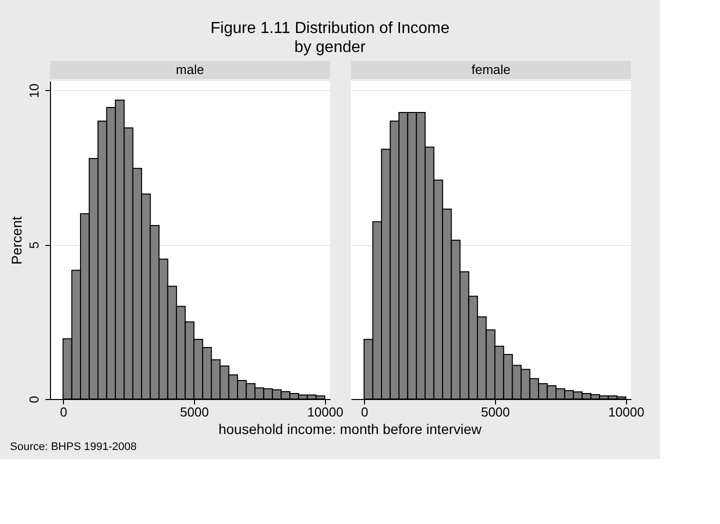  I want to click on y-axis-title: Percent, so click(16, 240).